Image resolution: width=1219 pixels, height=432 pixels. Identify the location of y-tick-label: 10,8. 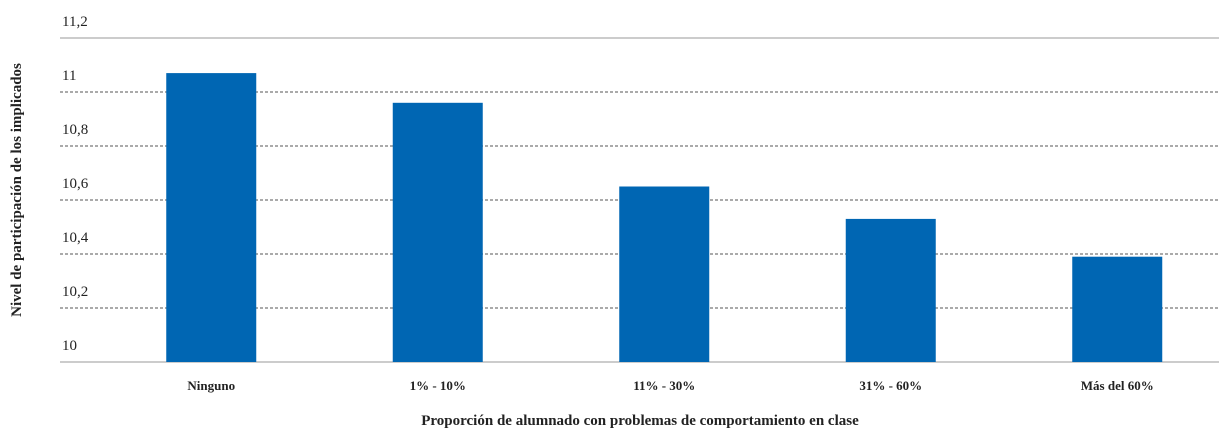
(75, 130).